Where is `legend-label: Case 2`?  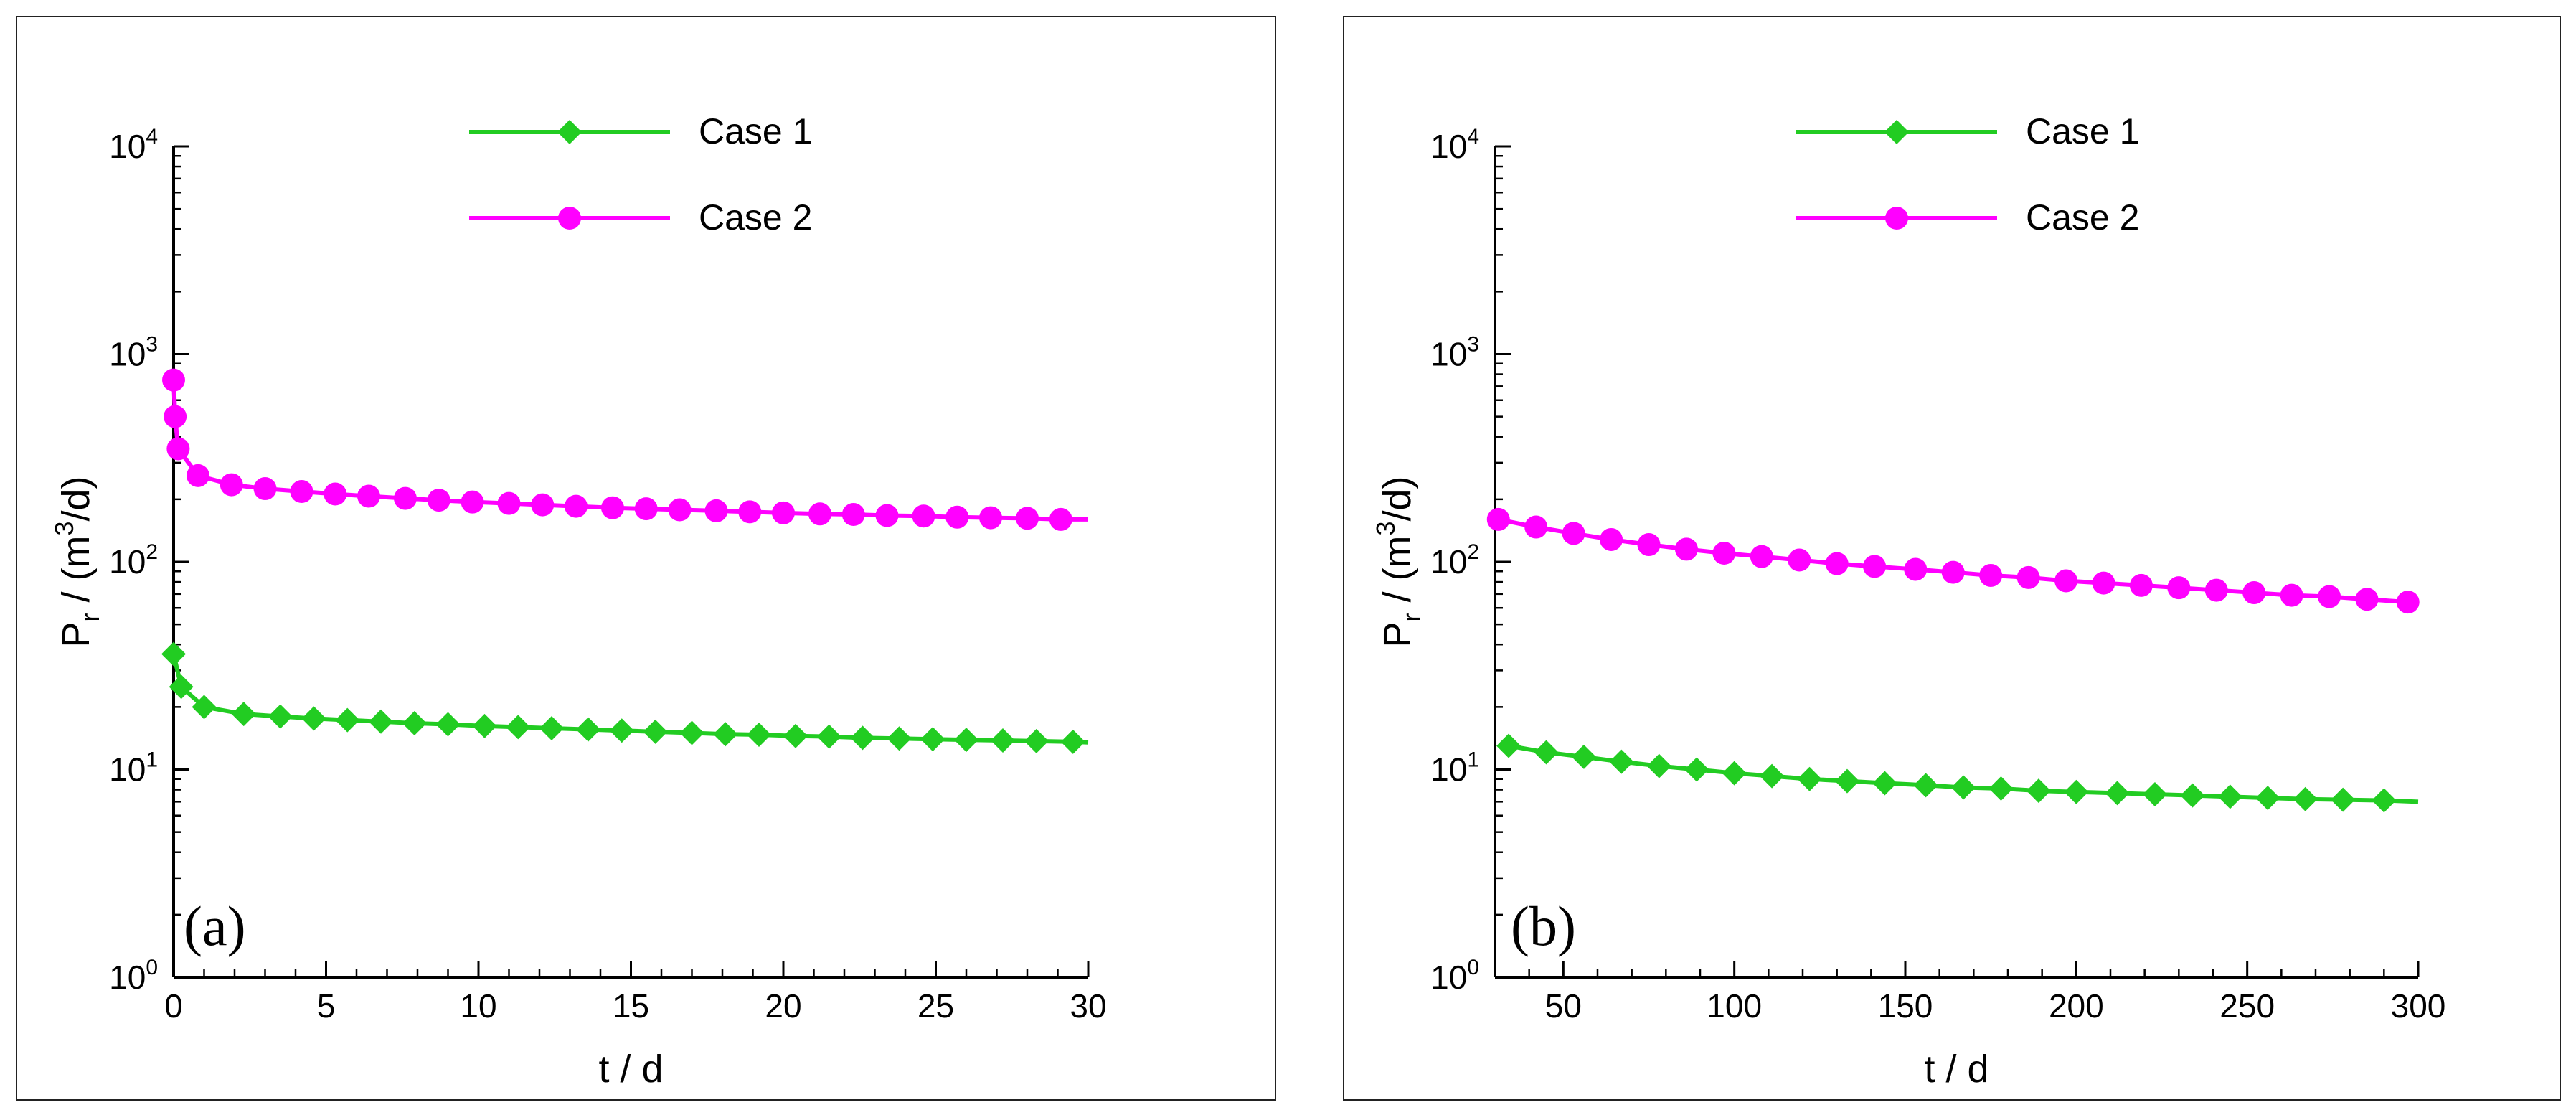
legend-label: Case 2 is located at coordinates (755, 217).